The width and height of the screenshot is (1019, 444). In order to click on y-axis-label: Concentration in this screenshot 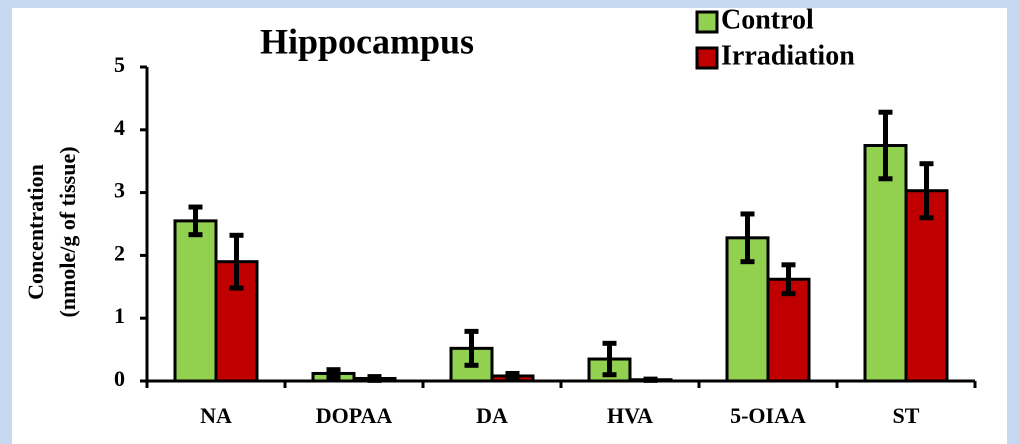, I will do `click(35, 232)`.